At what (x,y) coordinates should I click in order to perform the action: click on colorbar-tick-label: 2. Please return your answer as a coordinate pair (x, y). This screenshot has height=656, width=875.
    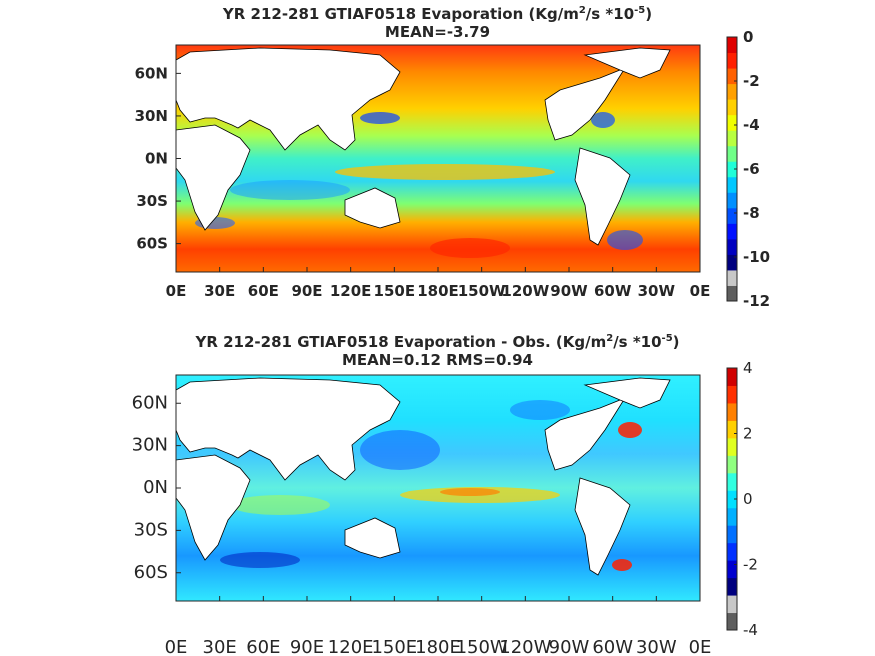
    Looking at the image, I should click on (748, 434).